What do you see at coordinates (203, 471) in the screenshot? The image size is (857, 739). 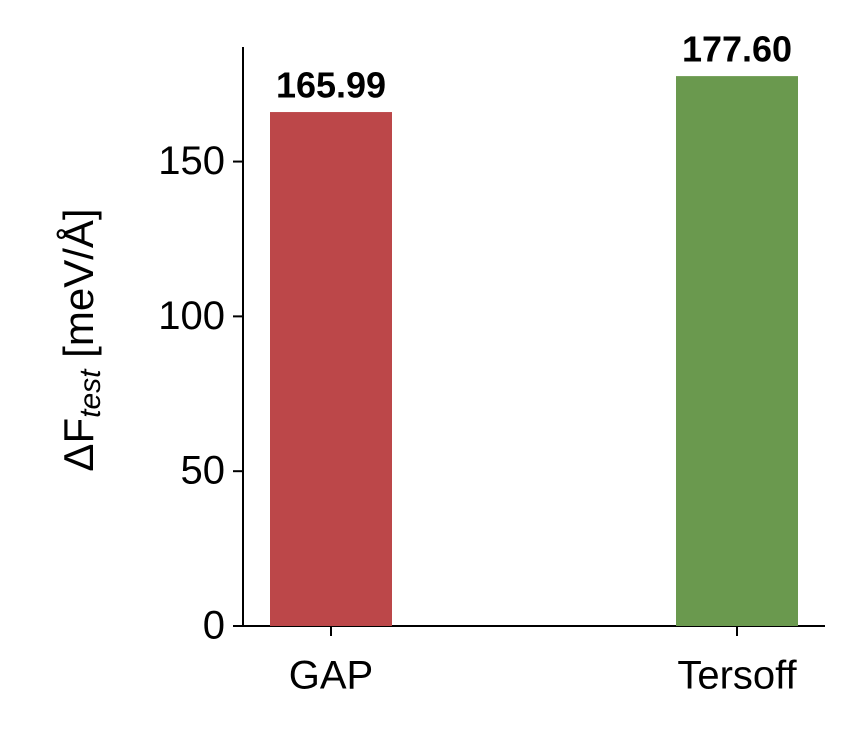 I see `y-tick-label: 50` at bounding box center [203, 471].